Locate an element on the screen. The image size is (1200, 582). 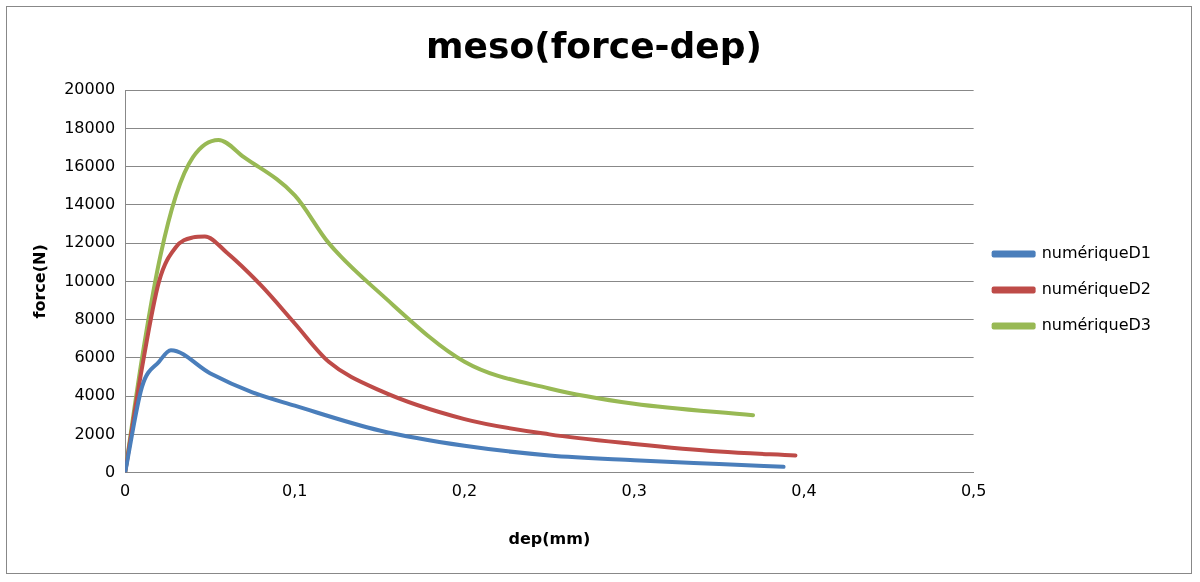
y-tick-label: 0 is located at coordinates (110, 471).